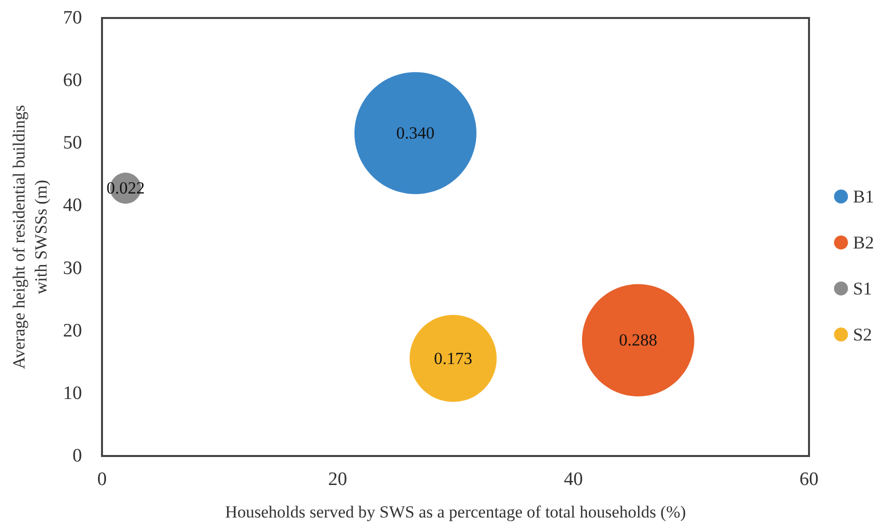  Describe the element at coordinates (72, 143) in the screenshot. I see `y-tick-label: 50` at that location.